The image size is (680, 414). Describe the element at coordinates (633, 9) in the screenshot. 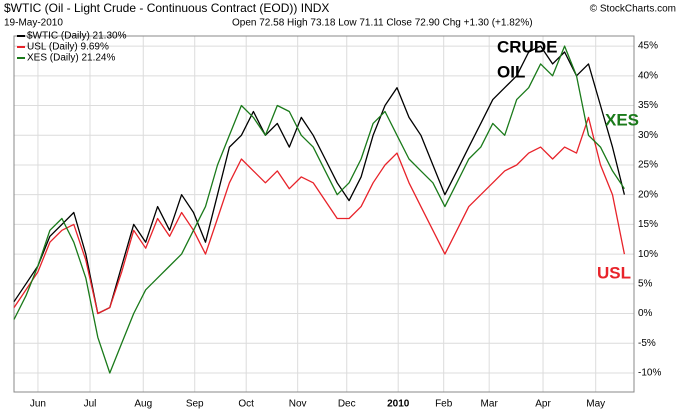

I see `source: © StockCharts.com` at that location.